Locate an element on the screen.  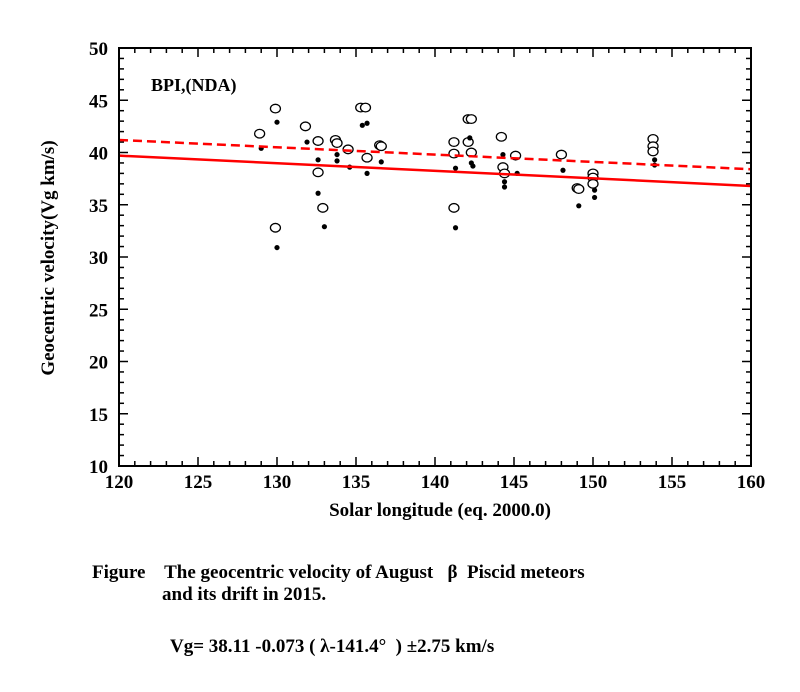
x-axis-label: Solar longitude (eq. 2000.0) is located at coordinates (440, 510).